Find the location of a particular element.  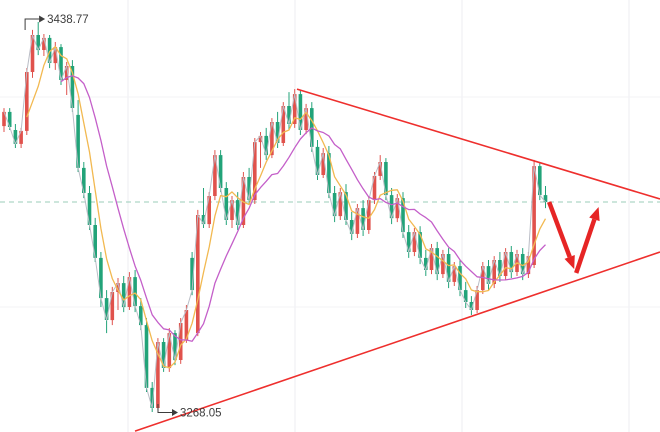

forecast-arrows is located at coordinates (573, 237).